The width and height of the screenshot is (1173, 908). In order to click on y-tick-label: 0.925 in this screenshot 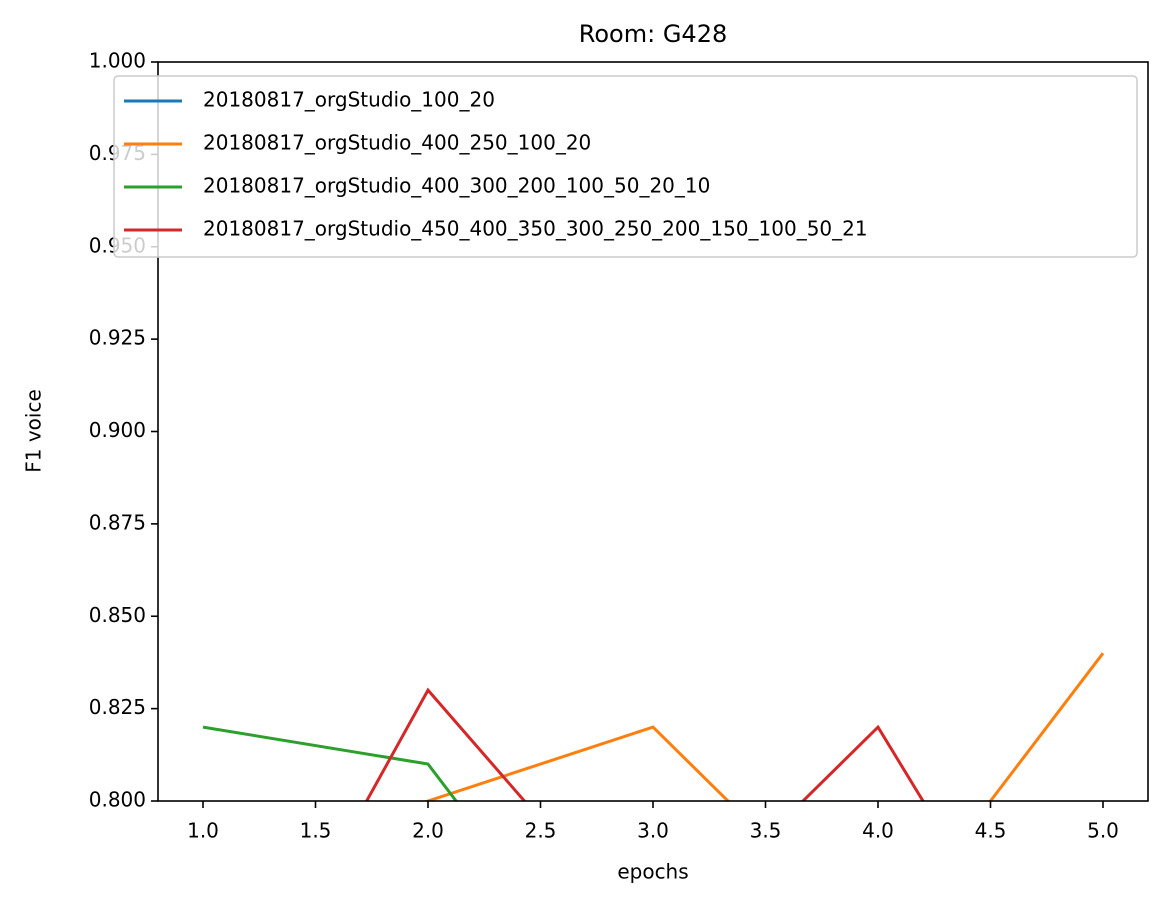, I will do `click(117, 338)`.